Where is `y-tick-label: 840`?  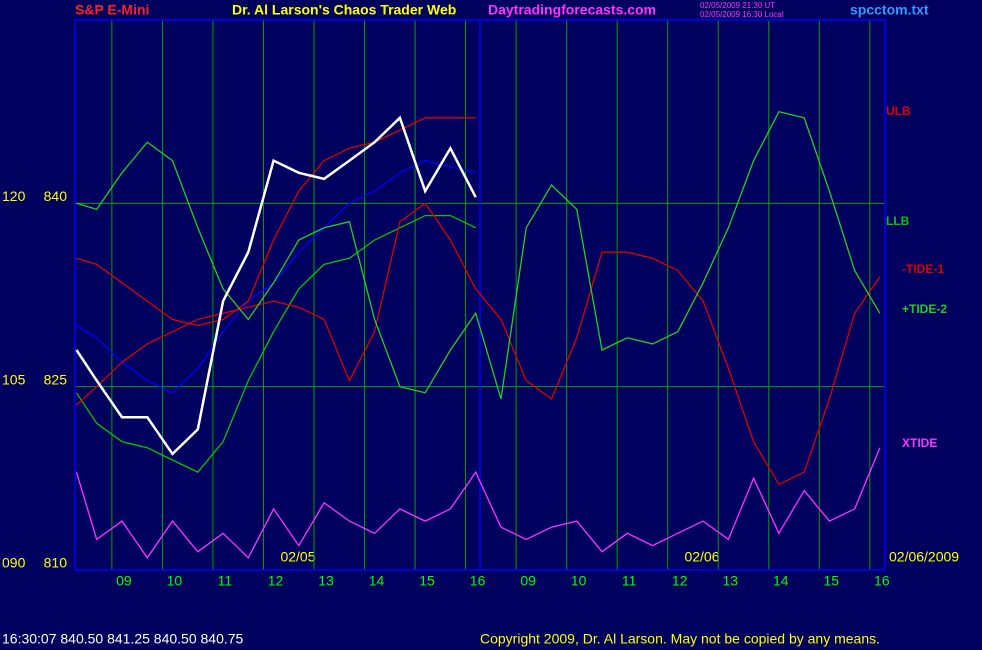 y-tick-label: 840 is located at coordinates (56, 196).